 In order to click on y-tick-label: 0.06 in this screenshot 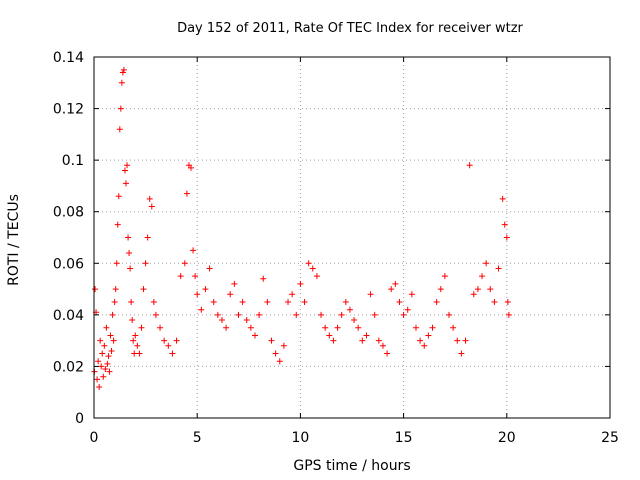, I will do `click(68, 264)`.